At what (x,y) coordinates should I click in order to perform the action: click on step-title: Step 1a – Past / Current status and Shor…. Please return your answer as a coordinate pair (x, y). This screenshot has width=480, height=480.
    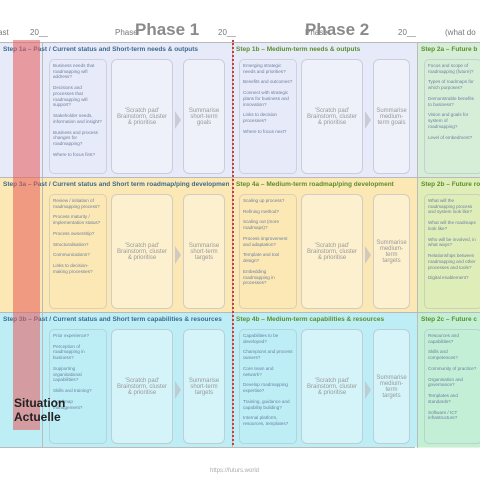
    Looking at the image, I should click on (101, 49).